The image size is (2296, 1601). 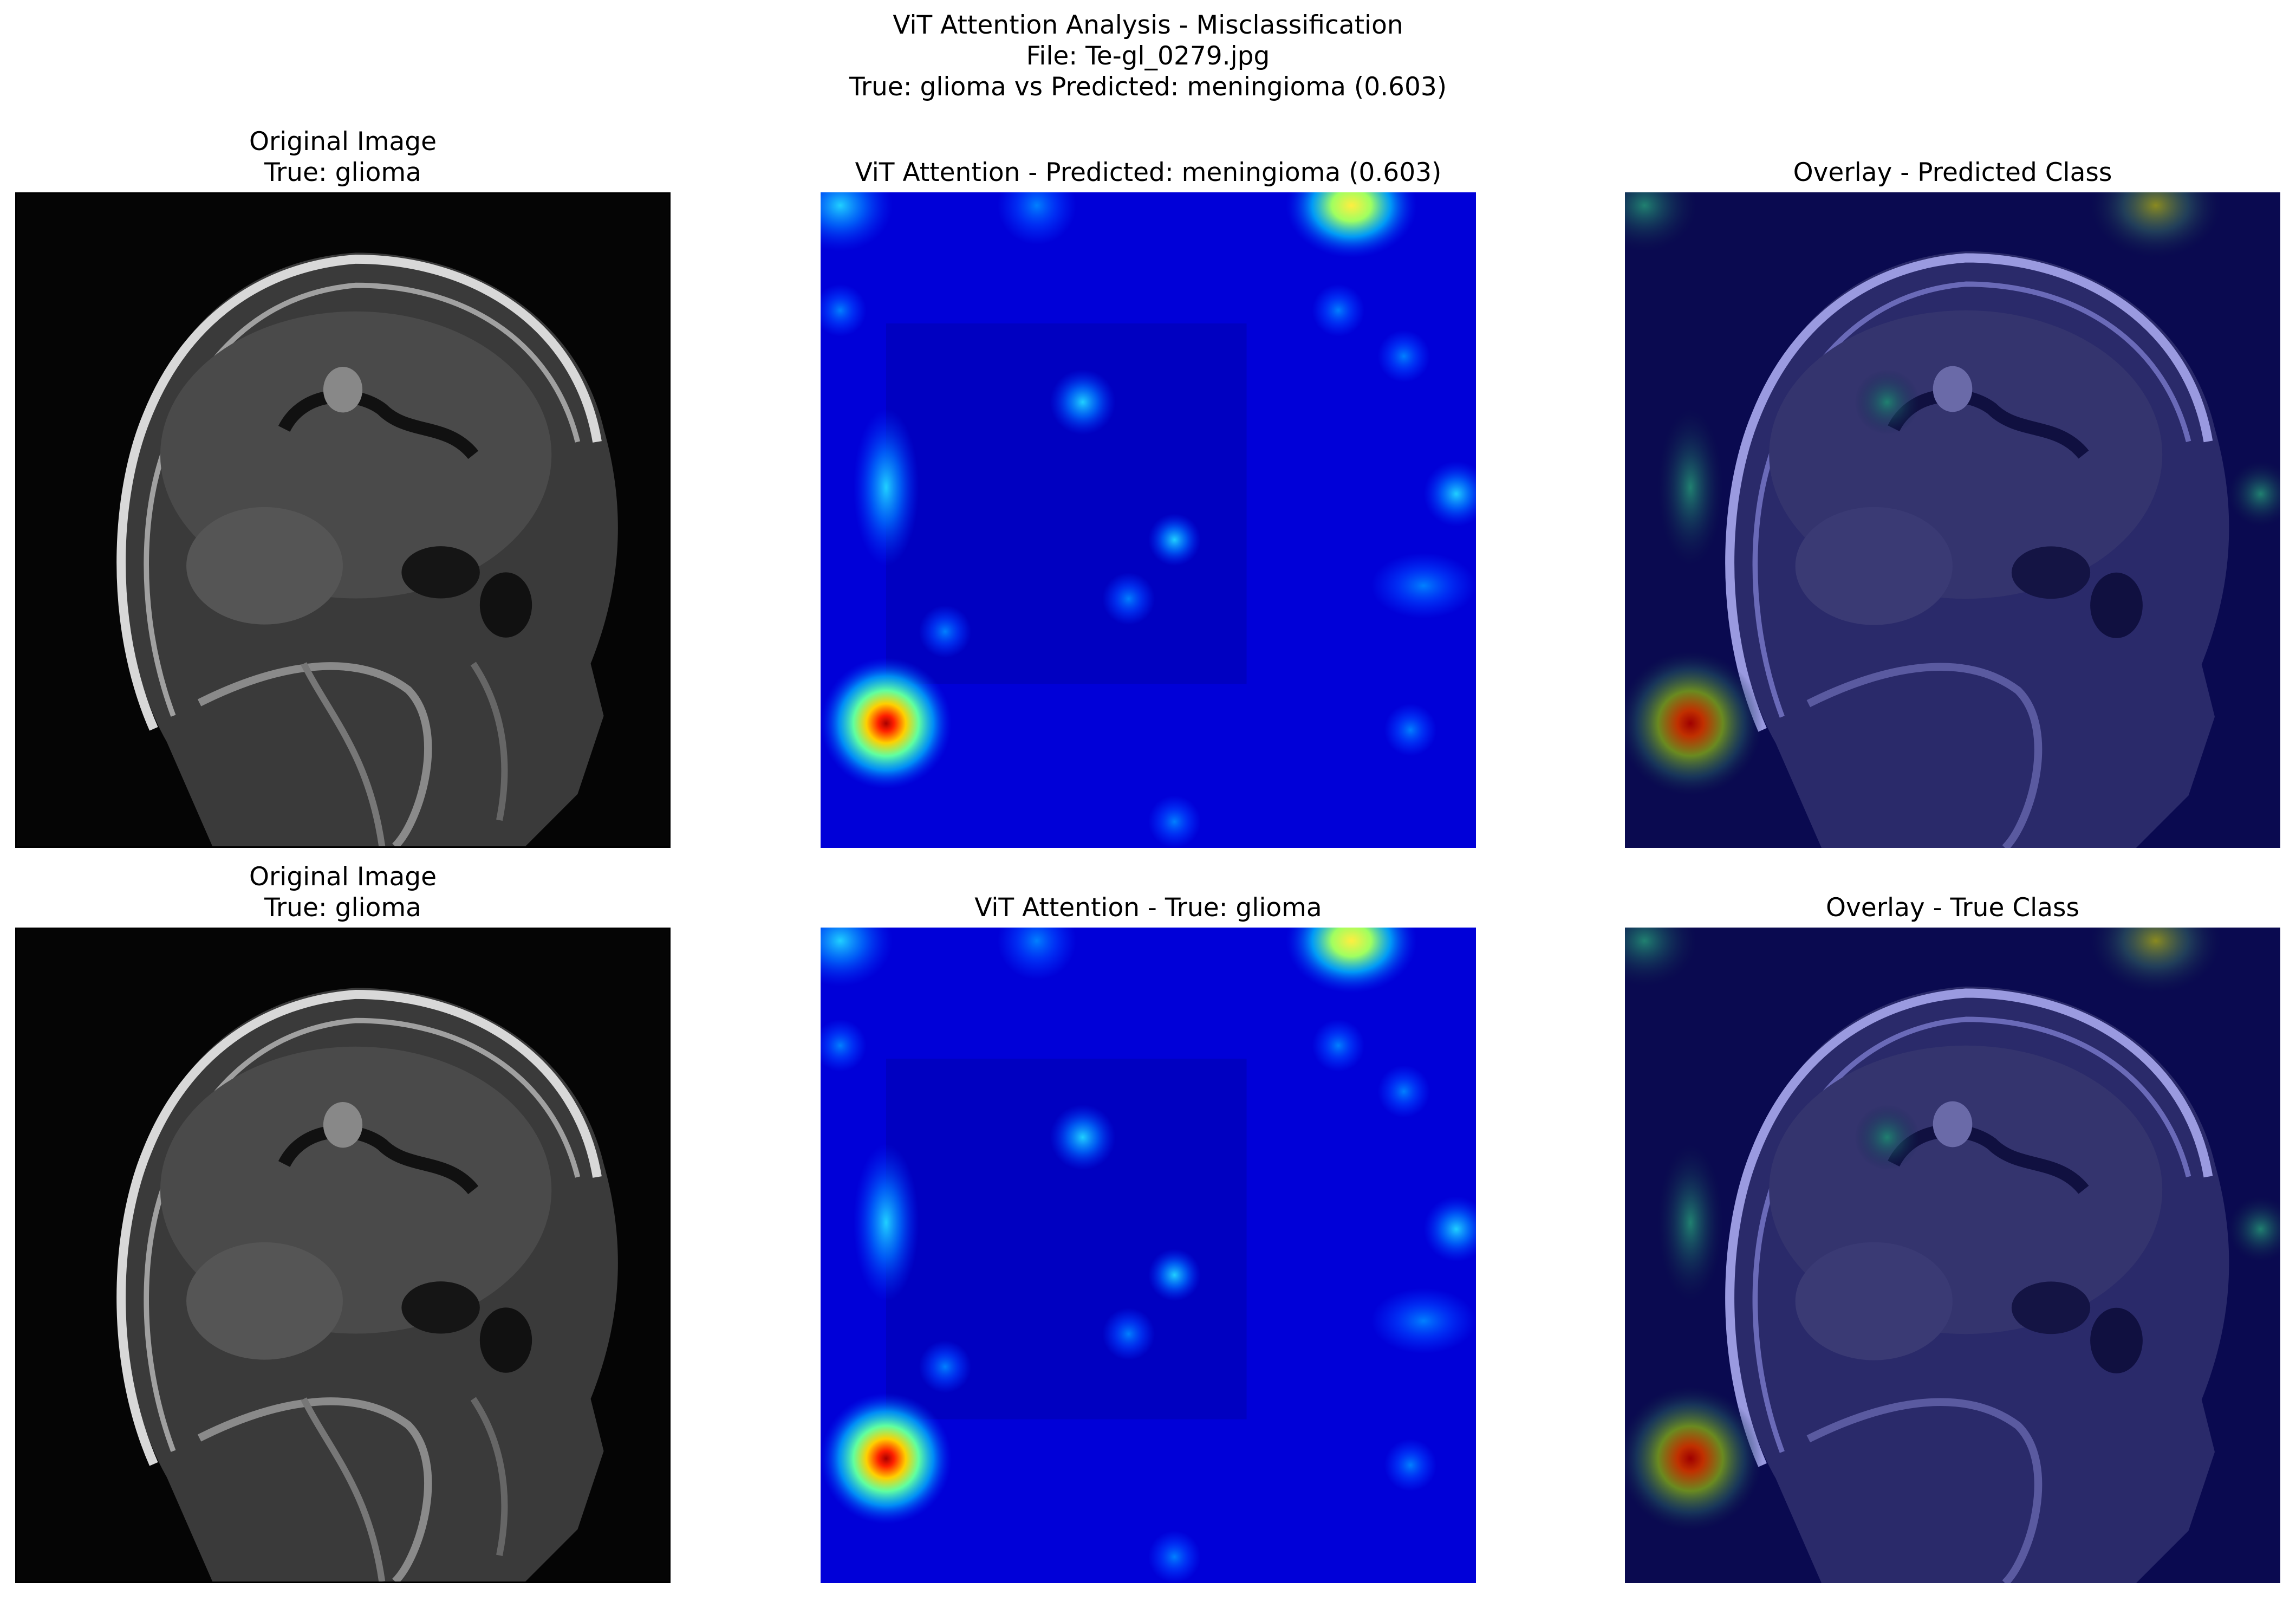 I want to click on overlay-panel-row2, so click(x=1952, y=1255).